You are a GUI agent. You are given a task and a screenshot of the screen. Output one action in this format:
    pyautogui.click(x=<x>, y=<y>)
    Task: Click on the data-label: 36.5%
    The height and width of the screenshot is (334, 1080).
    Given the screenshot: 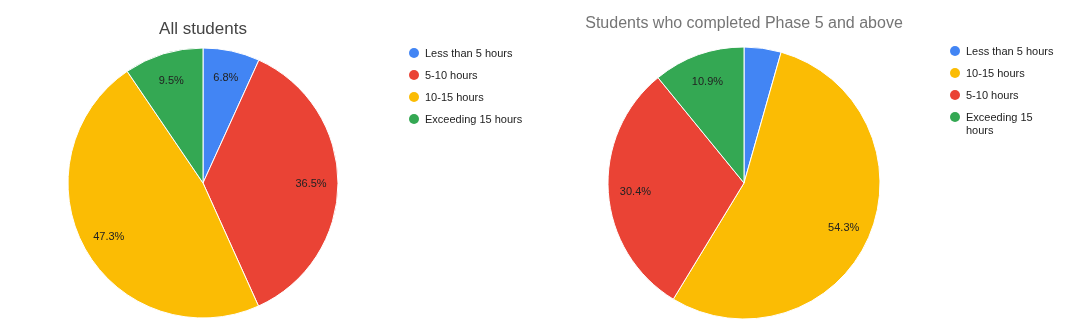 What is the action you would take?
    pyautogui.click(x=311, y=183)
    